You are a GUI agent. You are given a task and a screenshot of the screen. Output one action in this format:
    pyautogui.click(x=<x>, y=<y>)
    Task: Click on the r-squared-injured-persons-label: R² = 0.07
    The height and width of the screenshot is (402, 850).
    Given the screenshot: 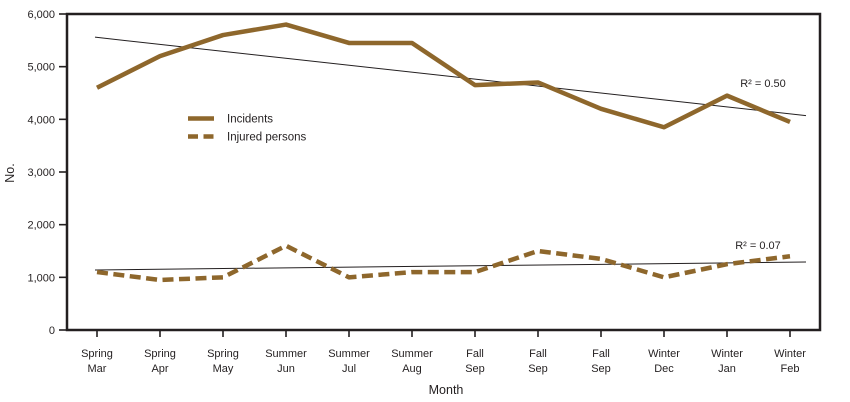 What is the action you would take?
    pyautogui.click(x=758, y=246)
    